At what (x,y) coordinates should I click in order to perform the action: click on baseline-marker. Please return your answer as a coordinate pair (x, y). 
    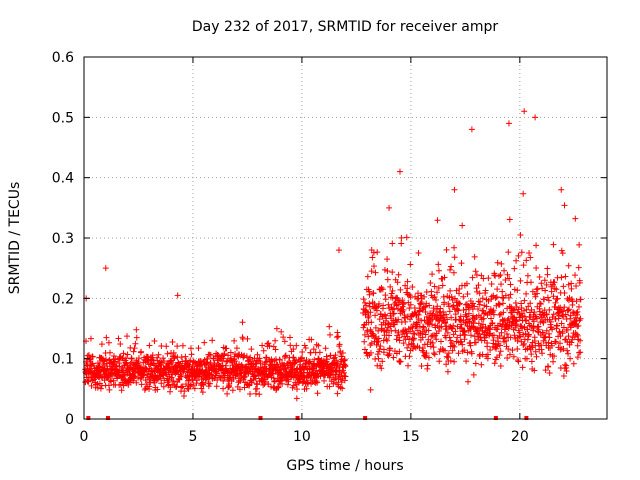
    Looking at the image, I should click on (526, 418).